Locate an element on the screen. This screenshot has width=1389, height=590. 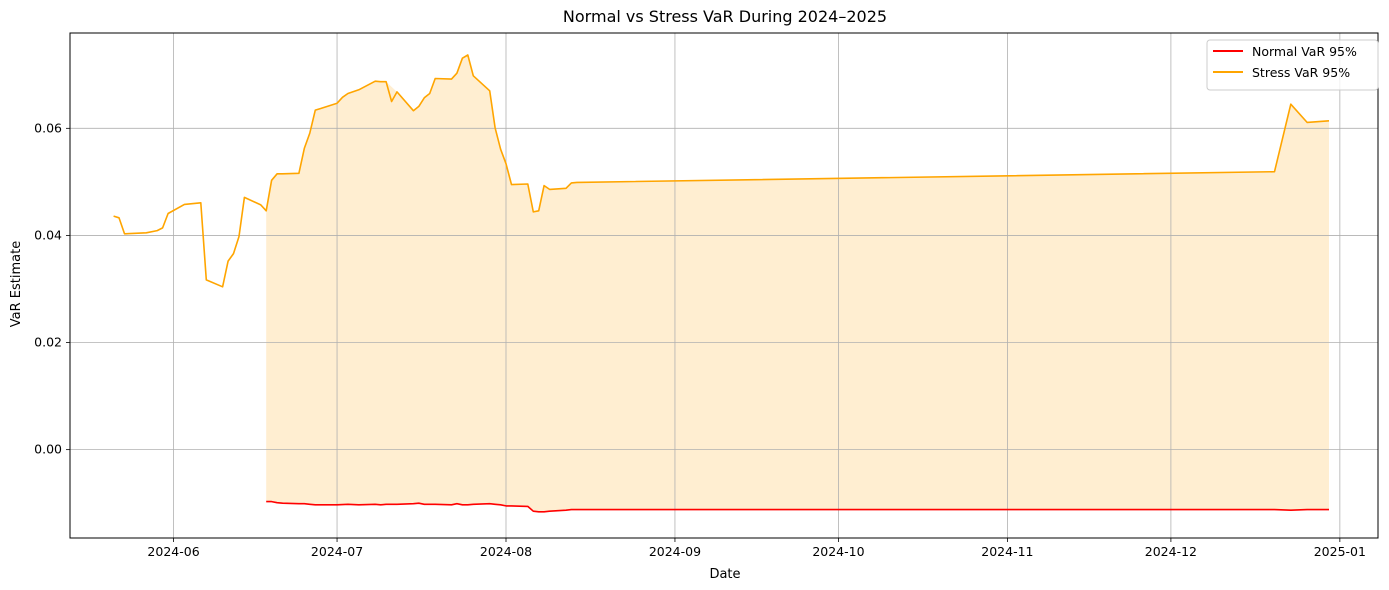
legend-label-normal: Normal VaR 95% is located at coordinates (1304, 51).